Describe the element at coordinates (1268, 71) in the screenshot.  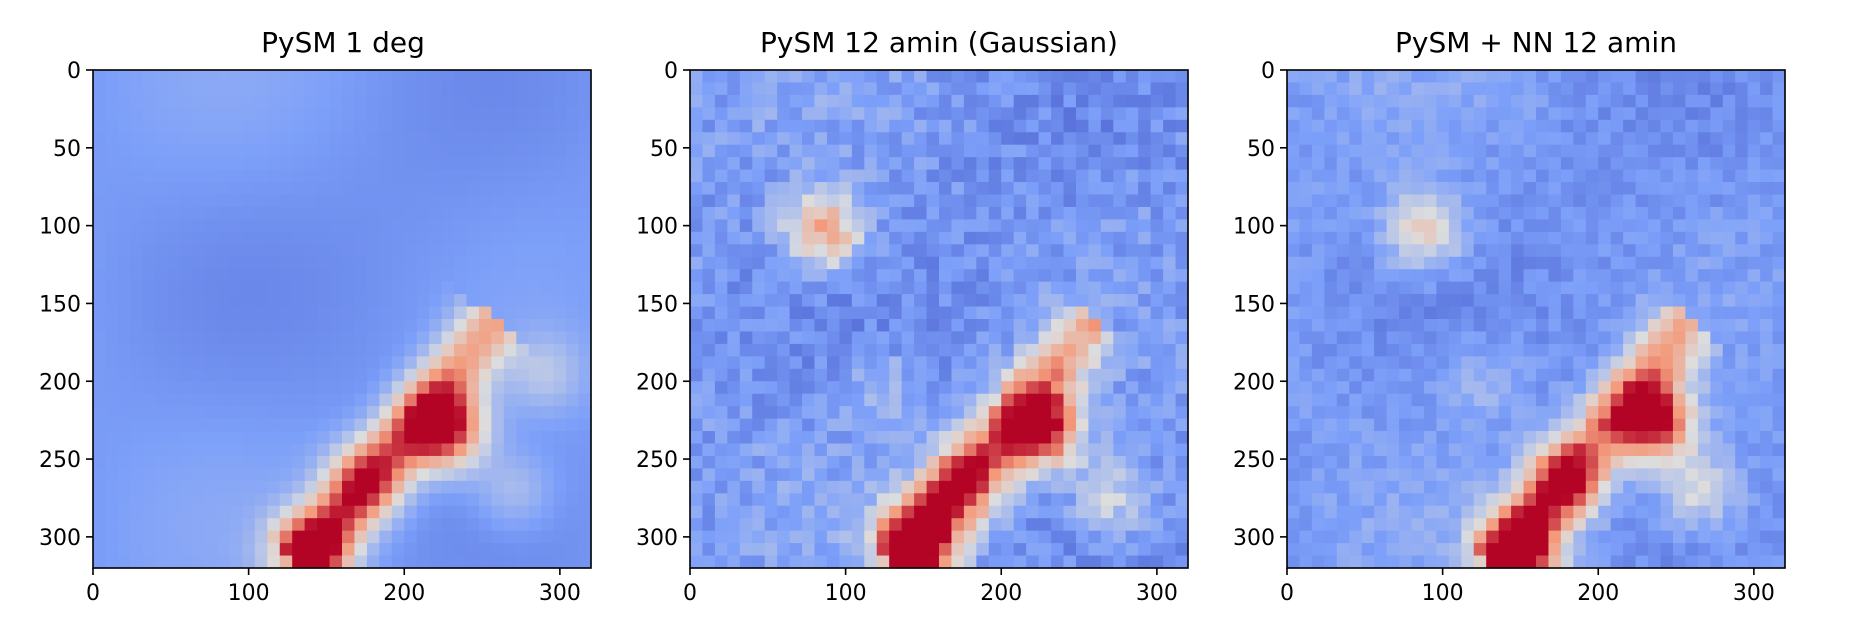
I see `y-tick-label: 0` at that location.